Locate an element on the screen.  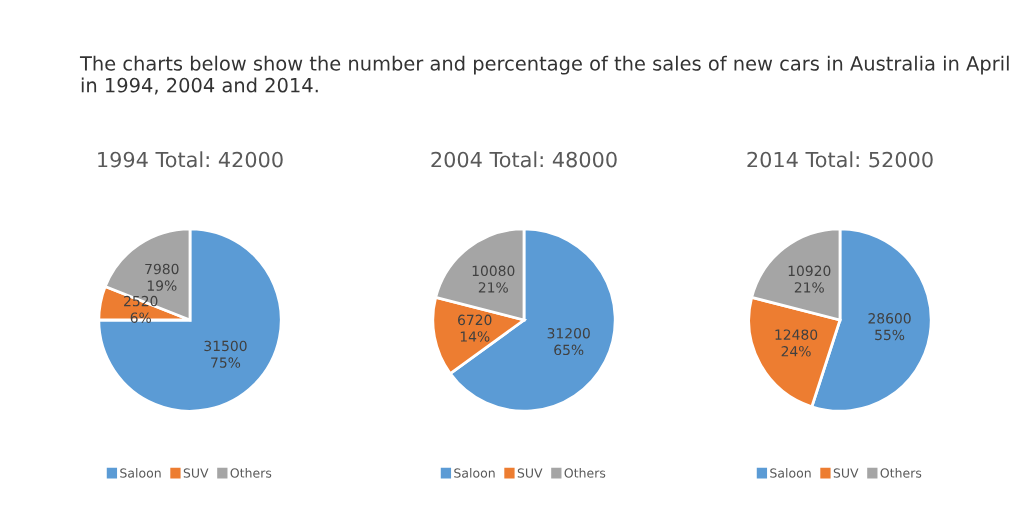
chart-title: 2014 Total: 52000 is located at coordinates (840, 159).